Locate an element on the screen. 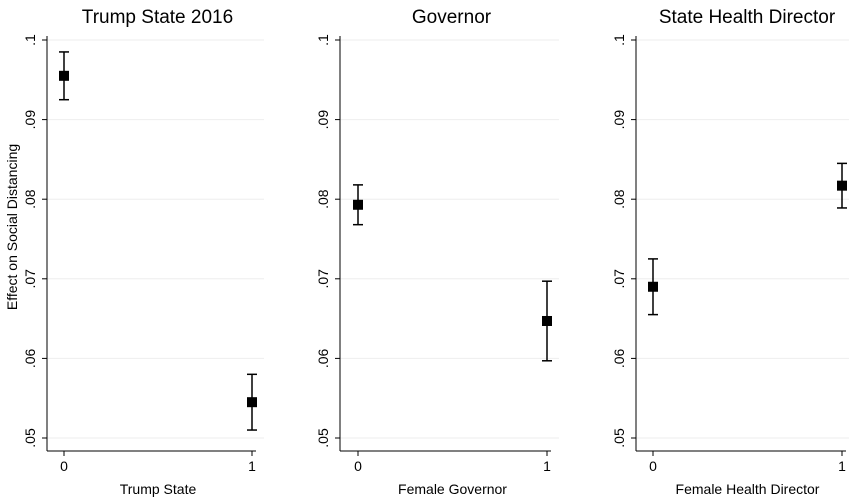  chart-title: Governor is located at coordinates (452, 17).